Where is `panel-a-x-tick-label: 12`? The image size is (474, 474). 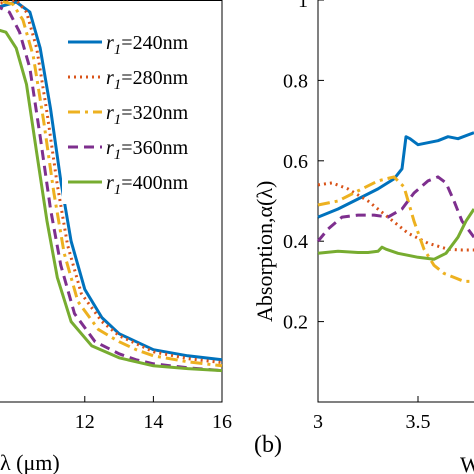 panel-a-x-tick-label: 12 is located at coordinates (85, 422).